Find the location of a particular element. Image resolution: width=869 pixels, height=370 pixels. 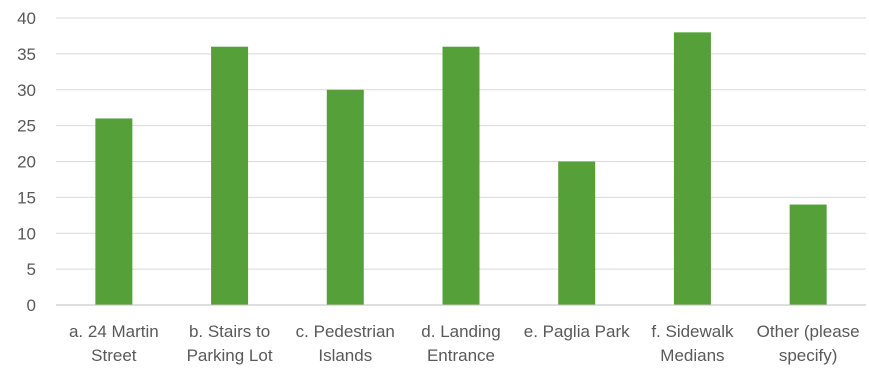

x-tick-label: Other (please specify) is located at coordinates (808, 343).